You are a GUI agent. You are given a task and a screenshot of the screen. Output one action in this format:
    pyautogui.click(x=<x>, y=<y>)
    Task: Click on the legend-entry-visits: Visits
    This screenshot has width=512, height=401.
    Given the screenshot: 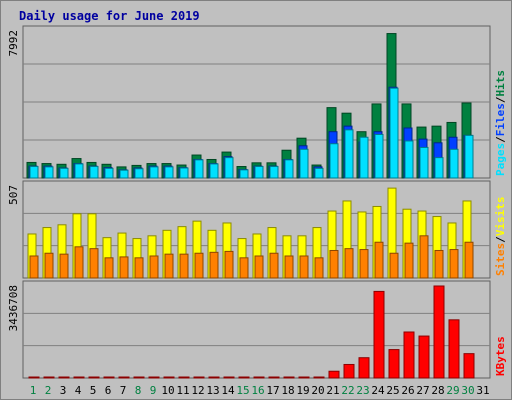 What is the action you would take?
    pyautogui.click(x=500, y=217)
    